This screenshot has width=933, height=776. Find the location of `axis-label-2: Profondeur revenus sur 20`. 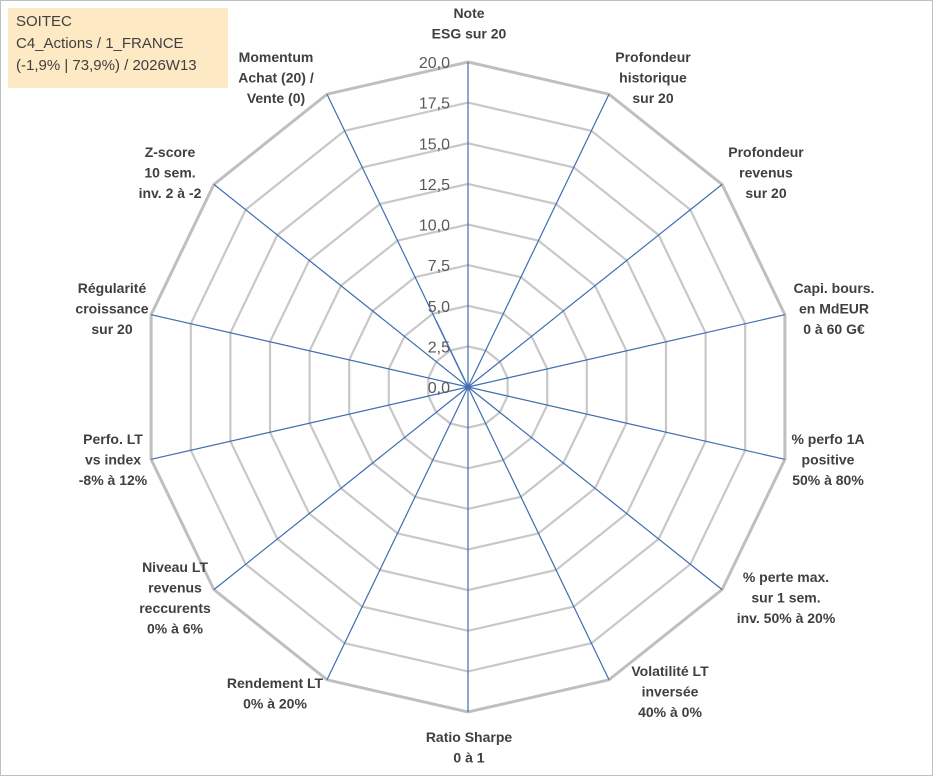

axis-label-2: Profondeur revenus sur 20 is located at coordinates (766, 172).